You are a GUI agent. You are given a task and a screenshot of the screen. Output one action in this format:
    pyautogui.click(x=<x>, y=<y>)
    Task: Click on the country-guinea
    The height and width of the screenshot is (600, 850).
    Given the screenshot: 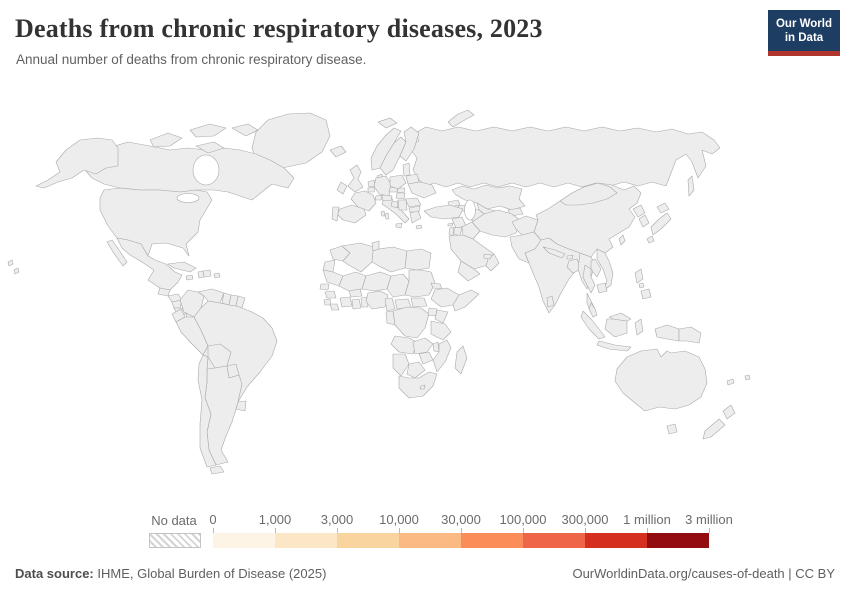 What is the action you would take?
    pyautogui.click(x=330, y=294)
    